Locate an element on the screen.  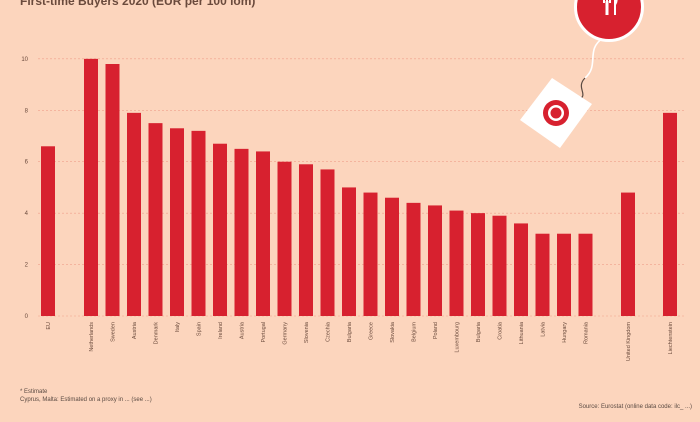
x-tick-label: Czechia is located at coordinates (329, 331).